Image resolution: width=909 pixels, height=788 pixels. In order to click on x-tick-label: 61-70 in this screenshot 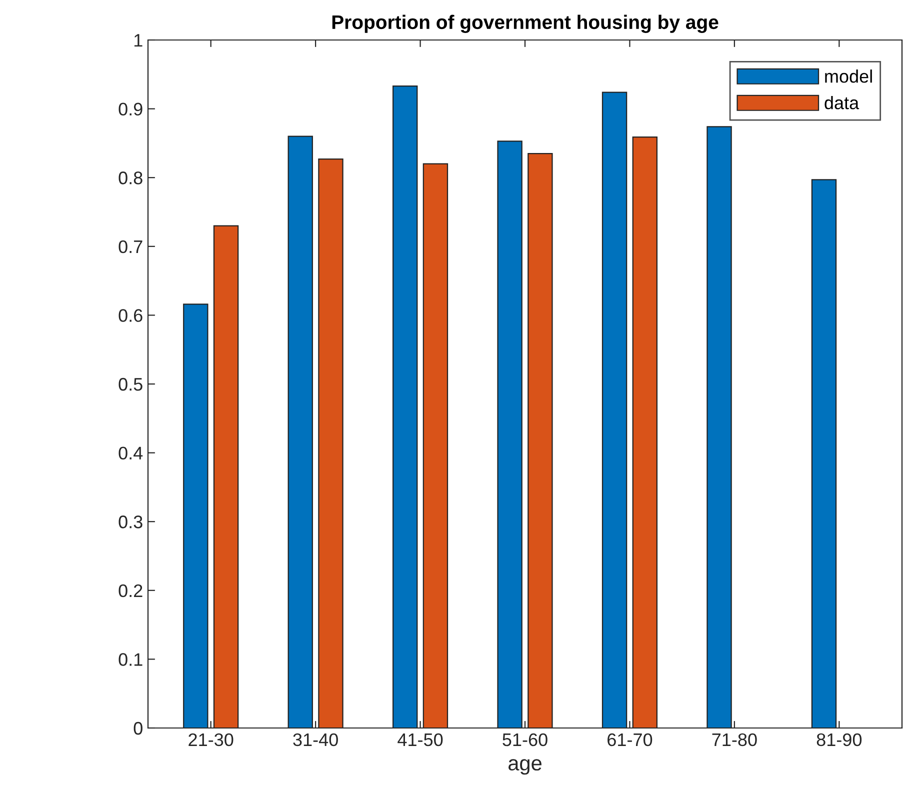, I will do `click(630, 739)`.